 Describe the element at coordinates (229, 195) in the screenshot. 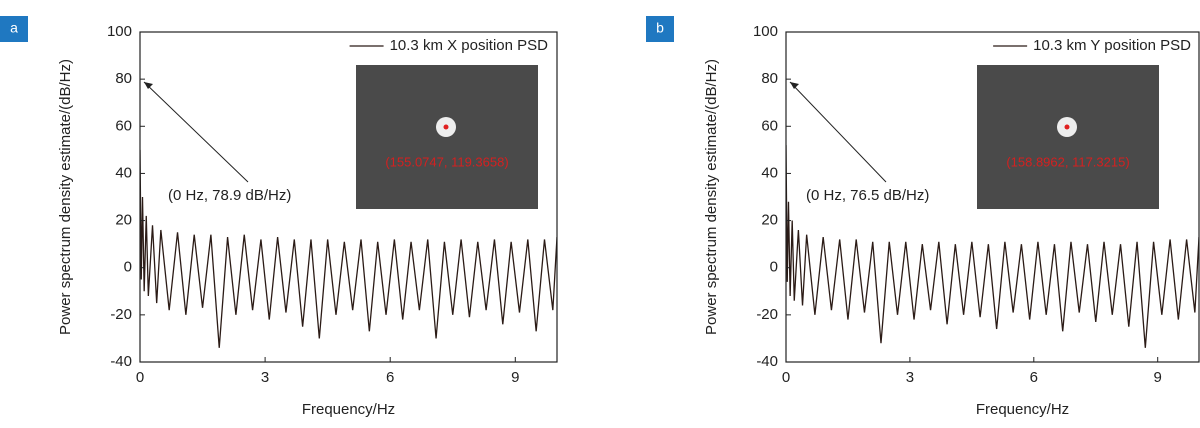

I see `annotation: (0 Hz, 78.9 dB/Hz)` at that location.